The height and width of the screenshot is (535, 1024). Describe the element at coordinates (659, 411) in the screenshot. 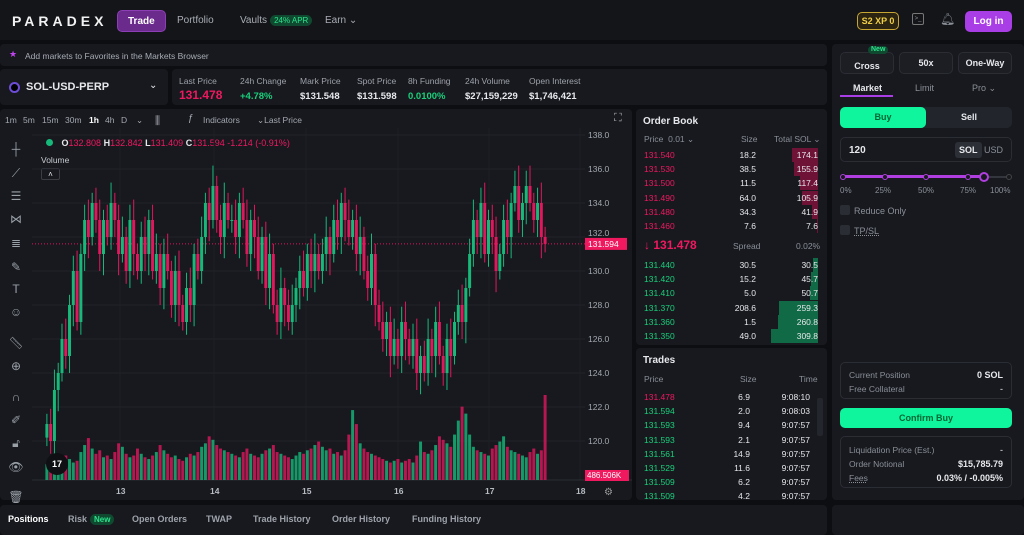

I see `trade-price: 131.594` at that location.